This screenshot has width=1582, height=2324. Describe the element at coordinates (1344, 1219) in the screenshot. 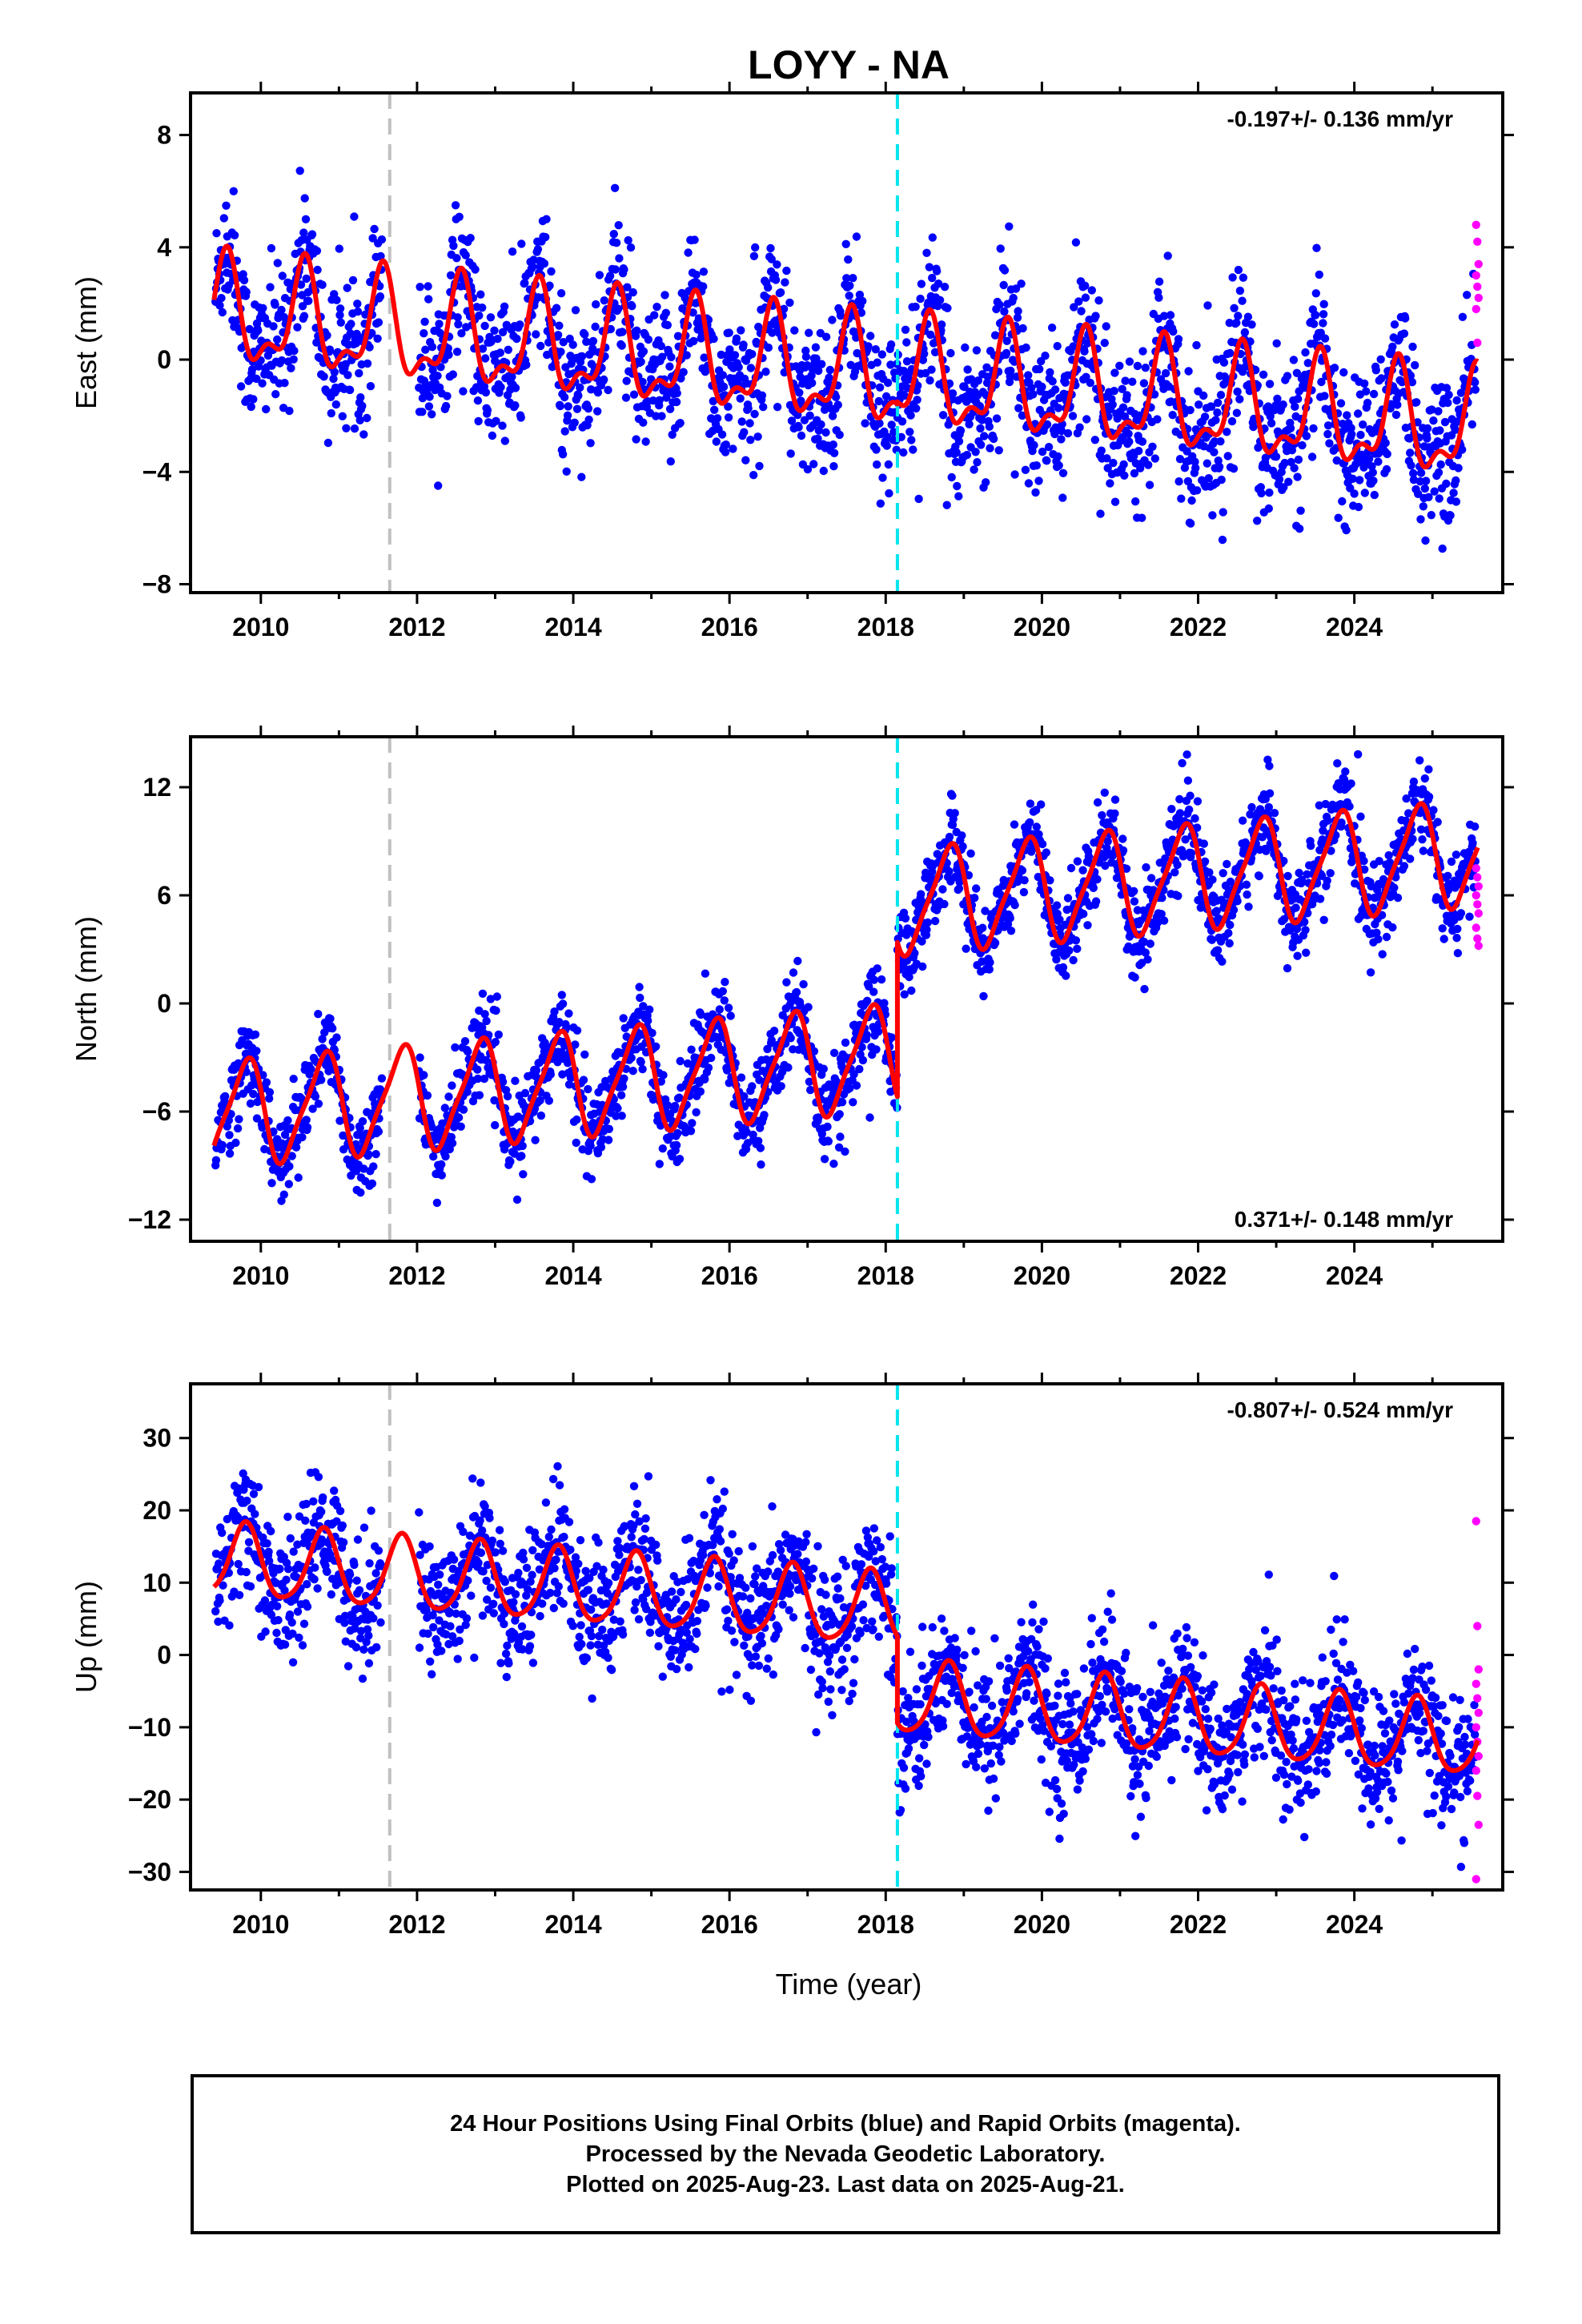

I see `north-velocity-label: 0.371+/- 0.148 mm/yr` at that location.